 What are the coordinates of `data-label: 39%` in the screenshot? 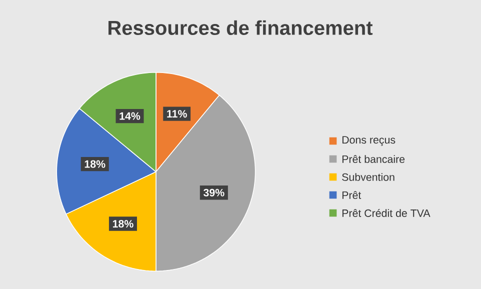 It's located at (214, 192).